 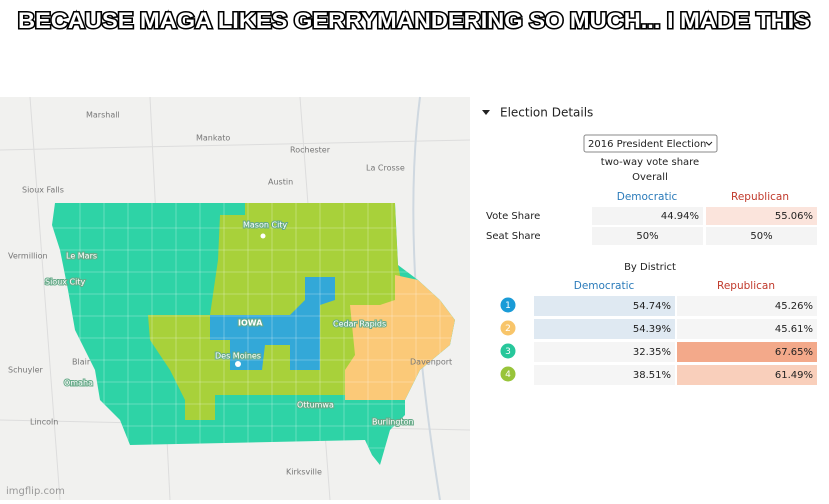 I want to click on map-label: Davenport, so click(x=431, y=362).